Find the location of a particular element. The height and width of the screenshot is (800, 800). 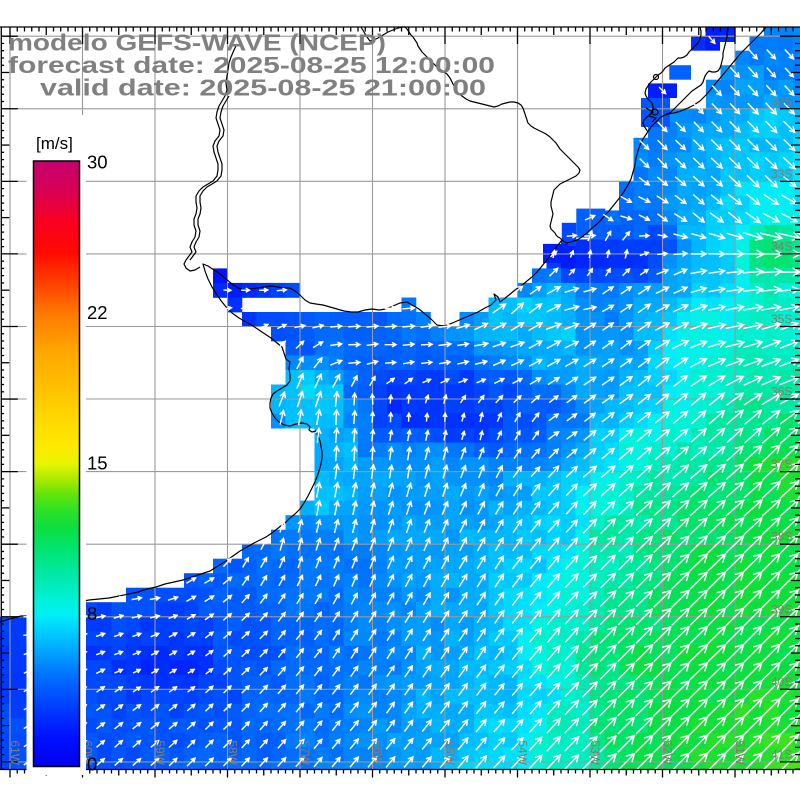

svg-text: 53W is located at coordinates (595, 752).